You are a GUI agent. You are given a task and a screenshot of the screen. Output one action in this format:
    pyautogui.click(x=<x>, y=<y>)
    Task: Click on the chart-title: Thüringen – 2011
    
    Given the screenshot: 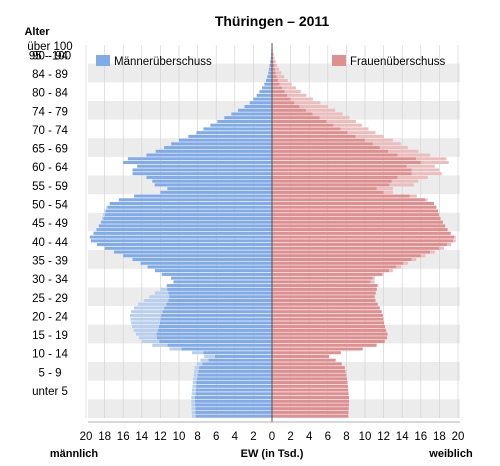 What is the action you would take?
    pyautogui.click(x=272, y=21)
    